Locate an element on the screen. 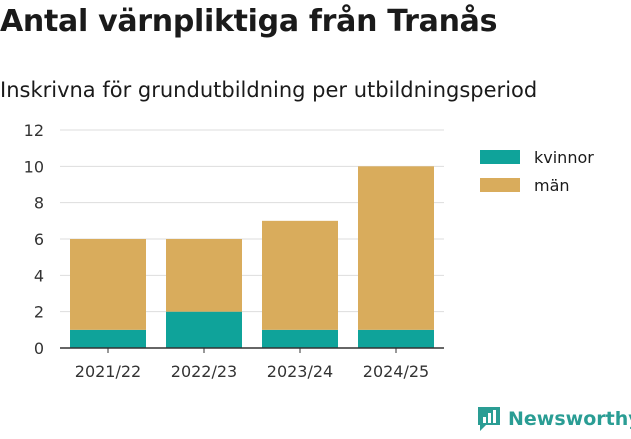 Image resolution: width=631 pixels, height=439 pixels. newsworthy-logo: Newsworthy is located at coordinates (553, 419).